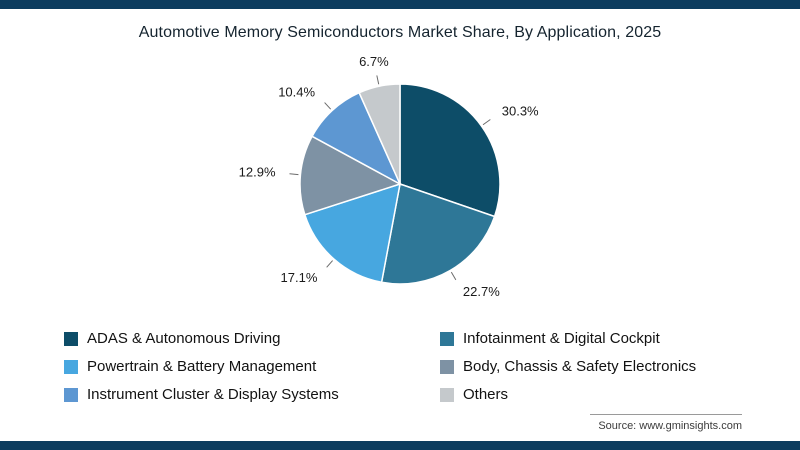  Describe the element at coordinates (202, 366) in the screenshot. I see `legend-label-2: Powertrain & Battery Management` at that location.